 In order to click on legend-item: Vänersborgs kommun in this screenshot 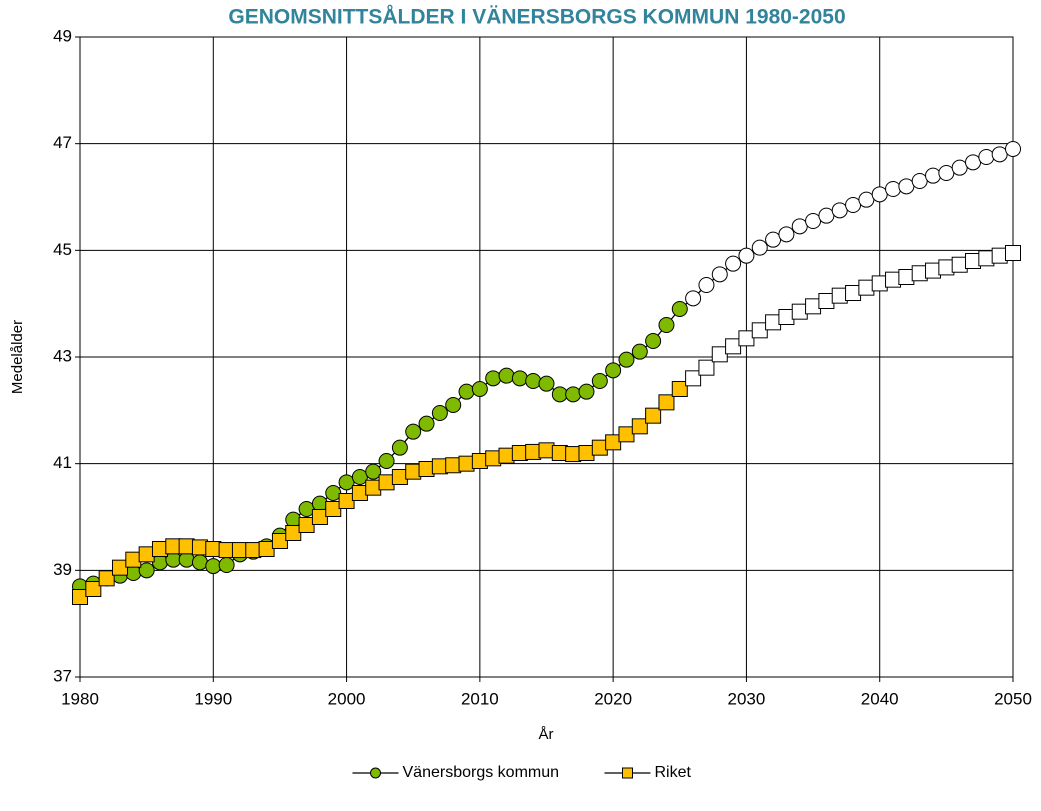, I will do `click(455, 772)`.